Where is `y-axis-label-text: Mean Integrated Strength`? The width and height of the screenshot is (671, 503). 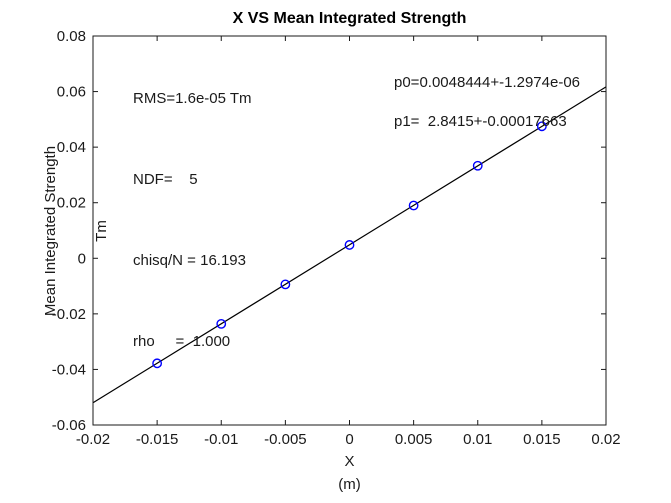
y-axis-label-text: Mean Integrated Strength is located at coordinates (50, 231).